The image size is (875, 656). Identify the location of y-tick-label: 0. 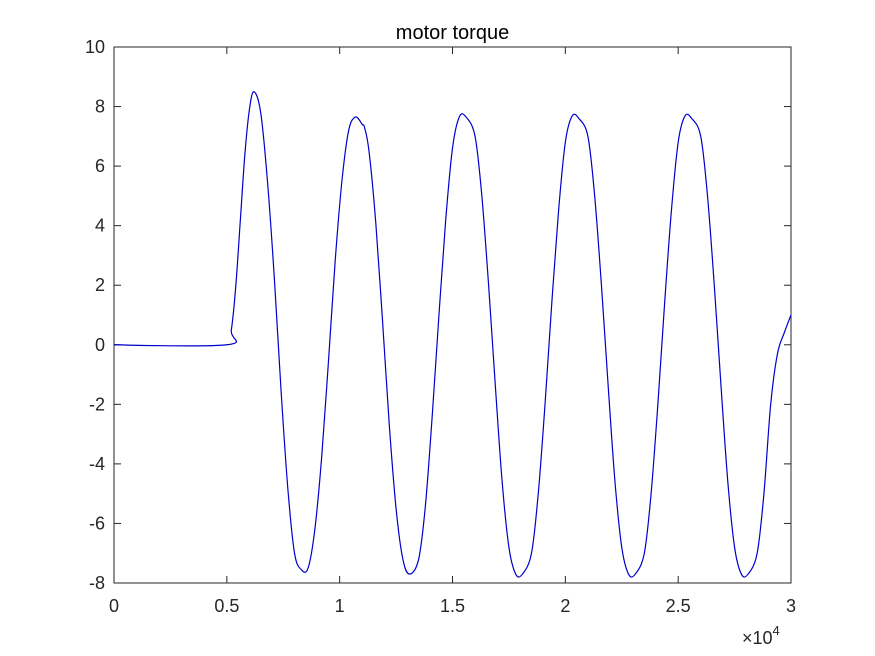
(100, 345).